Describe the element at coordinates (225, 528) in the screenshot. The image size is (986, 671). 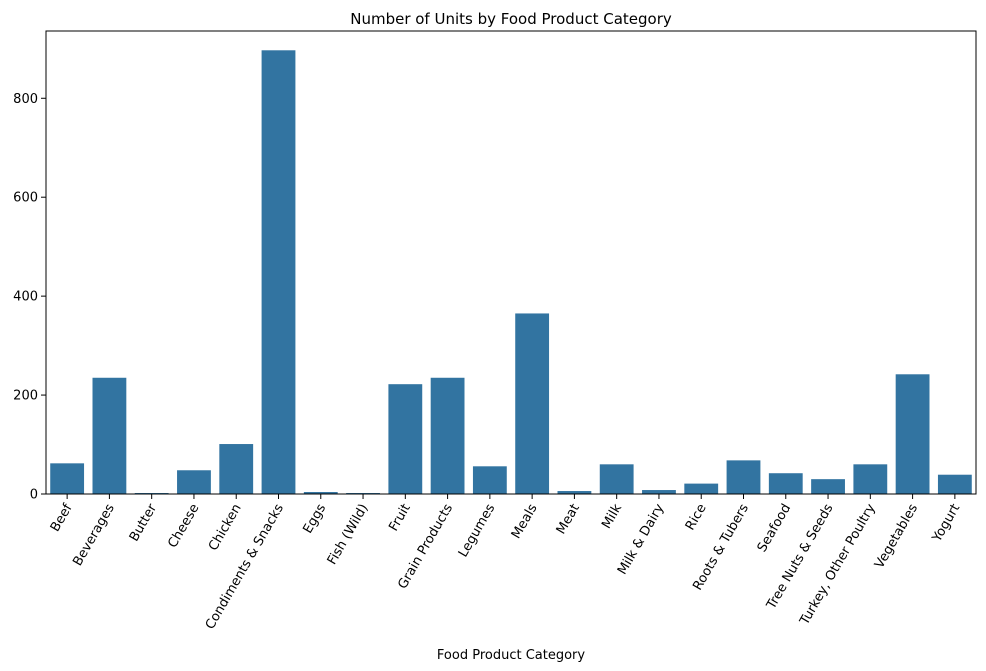
I see `x-tick-label: Chicken` at that location.